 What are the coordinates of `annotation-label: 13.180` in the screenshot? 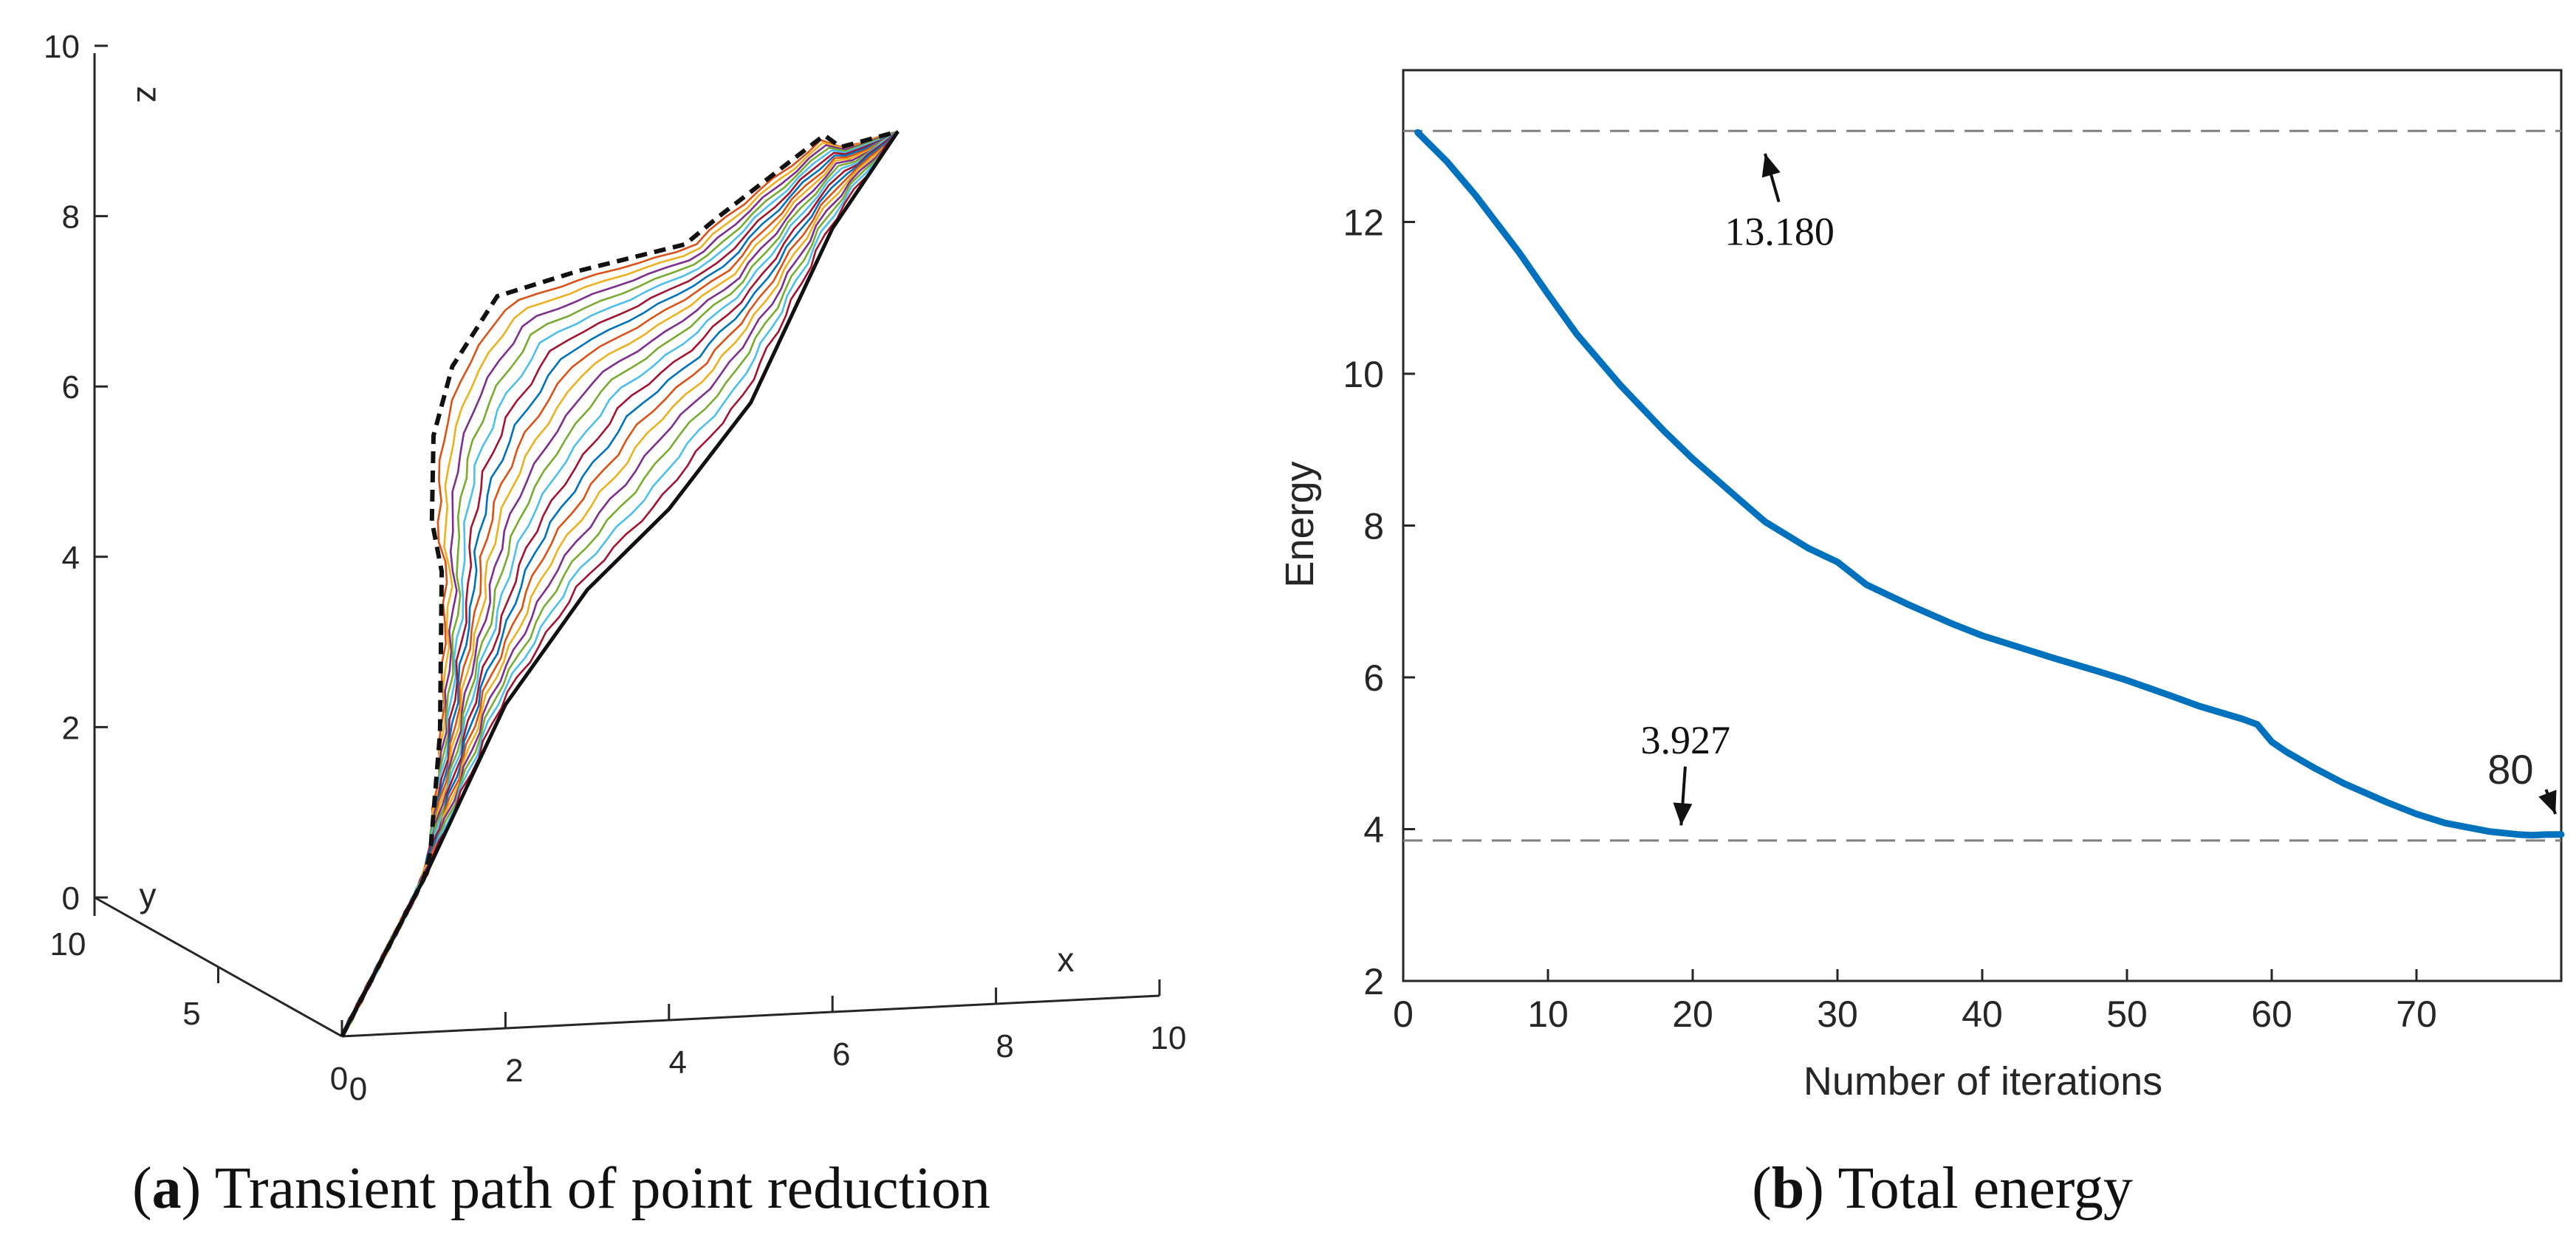 It's located at (1779, 231).